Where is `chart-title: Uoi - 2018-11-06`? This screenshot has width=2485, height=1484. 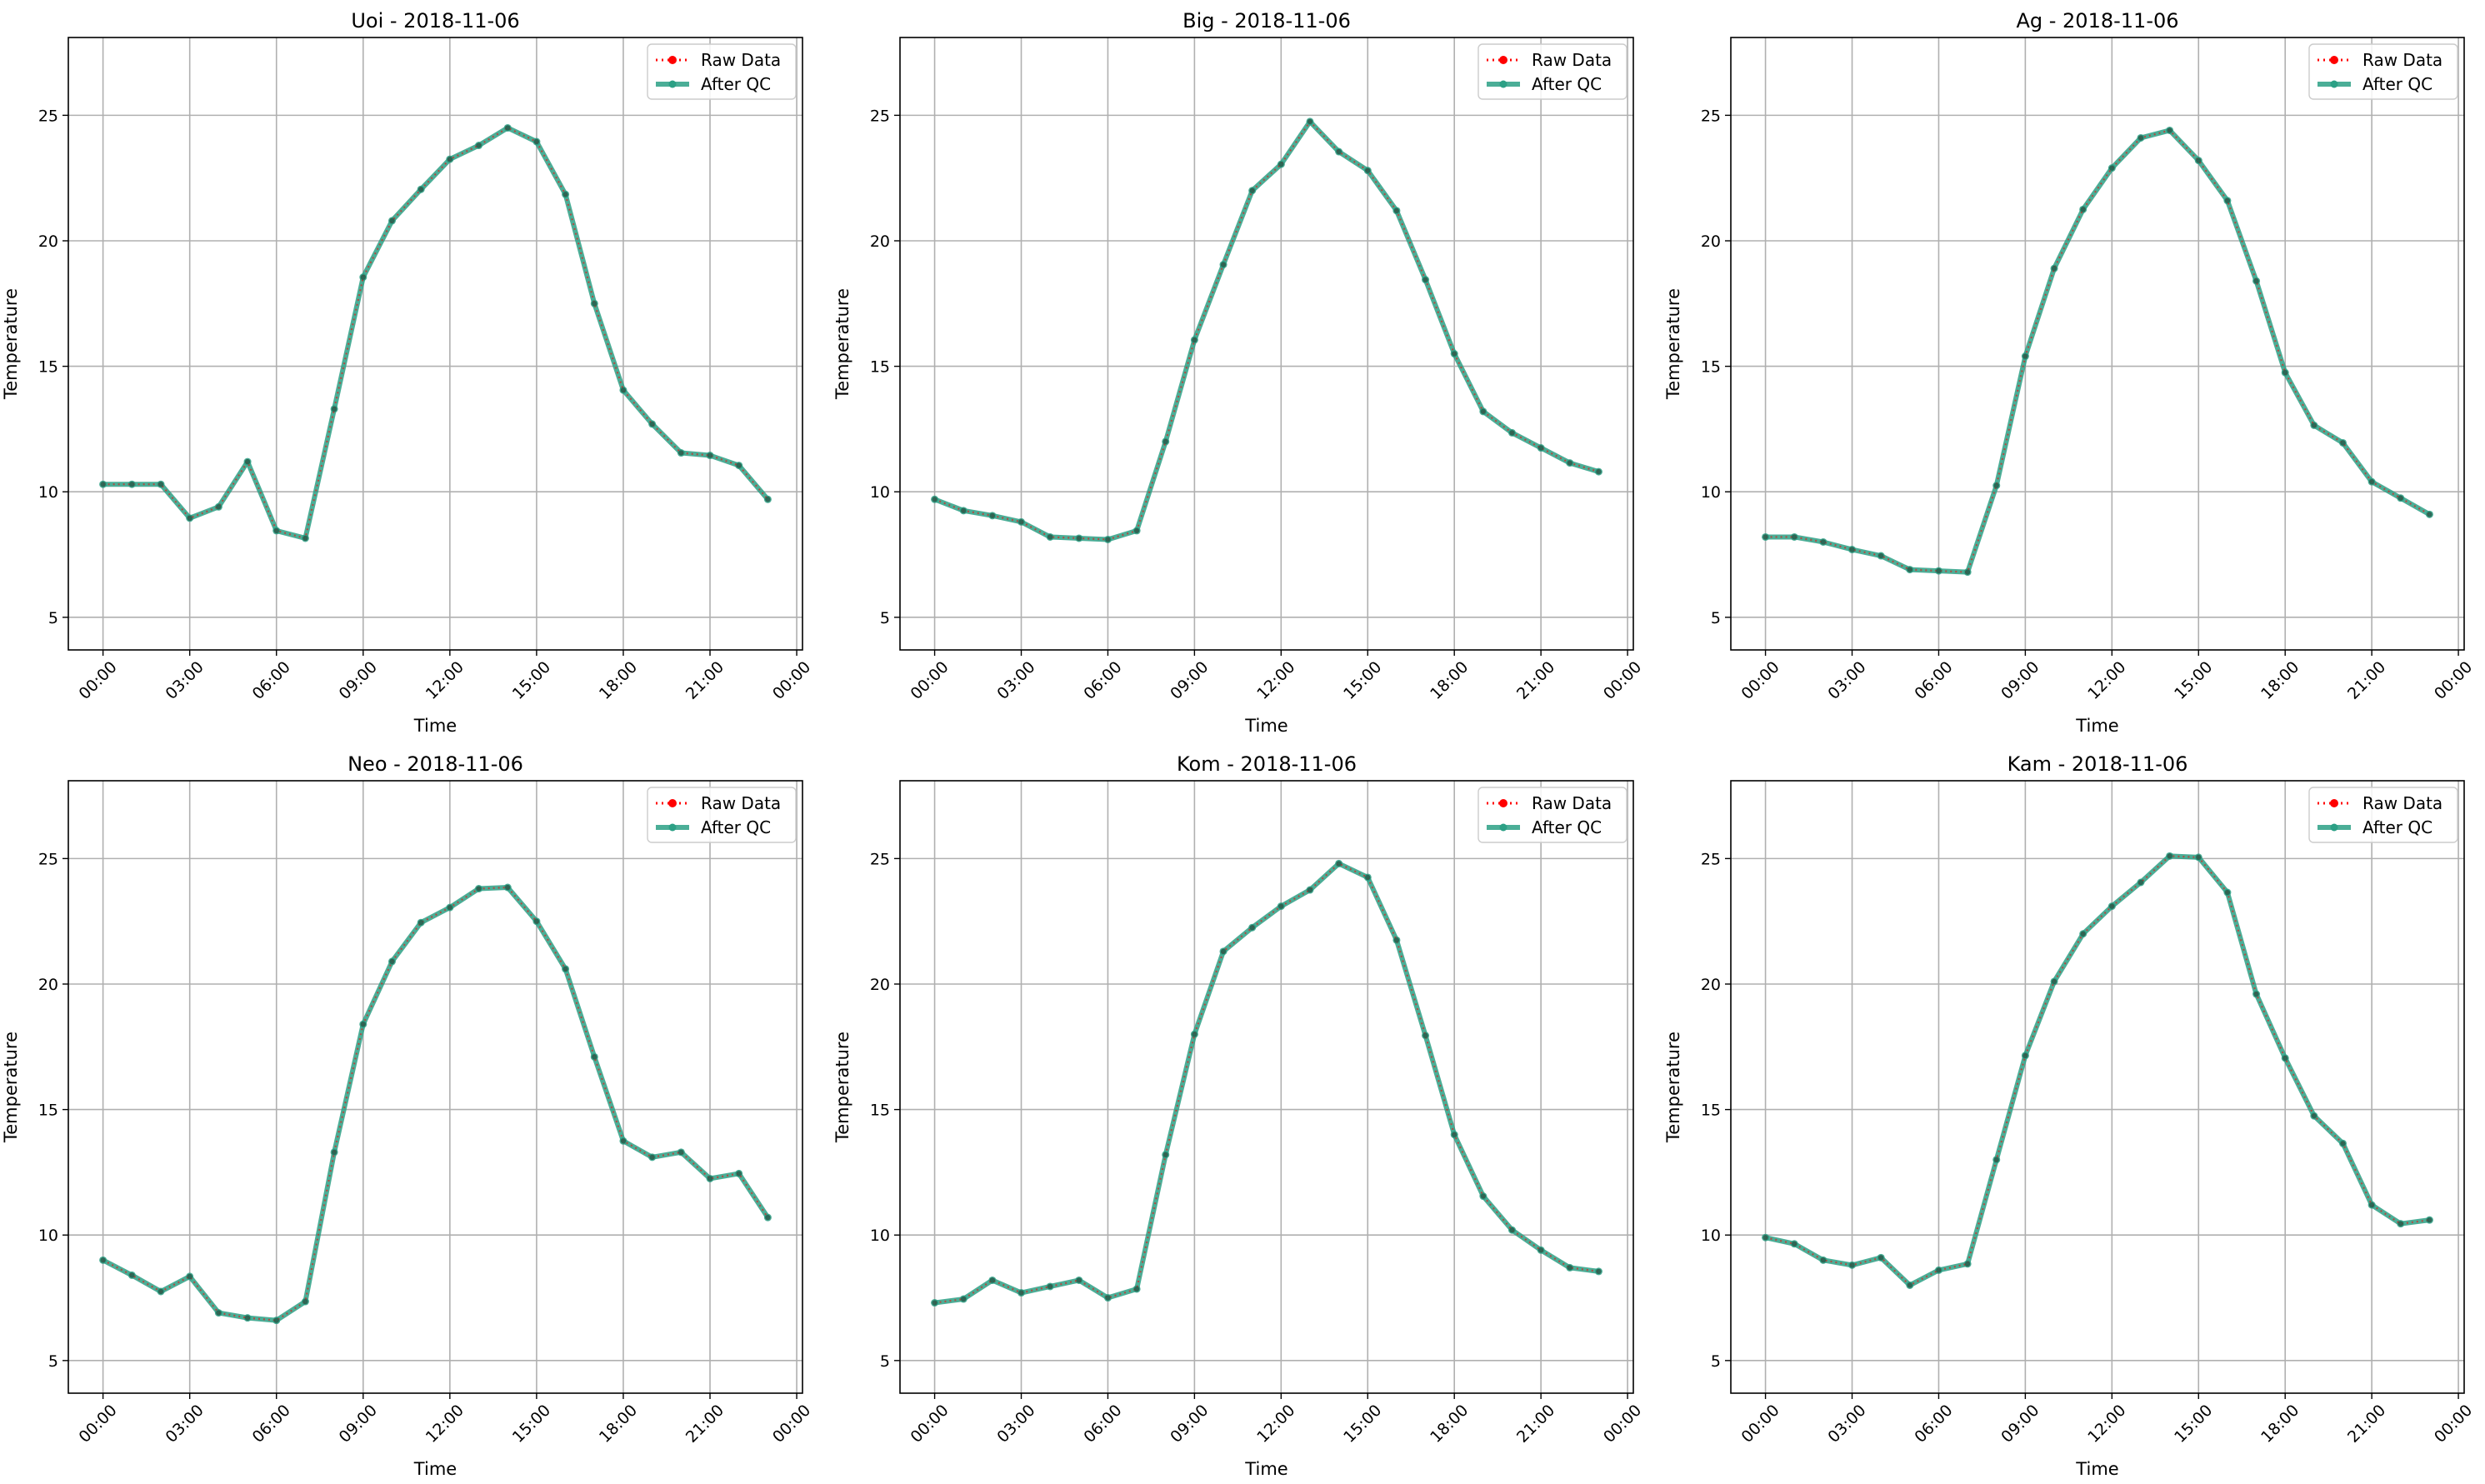
chart-title: Uoi - 2018-11-06 is located at coordinates (435, 20).